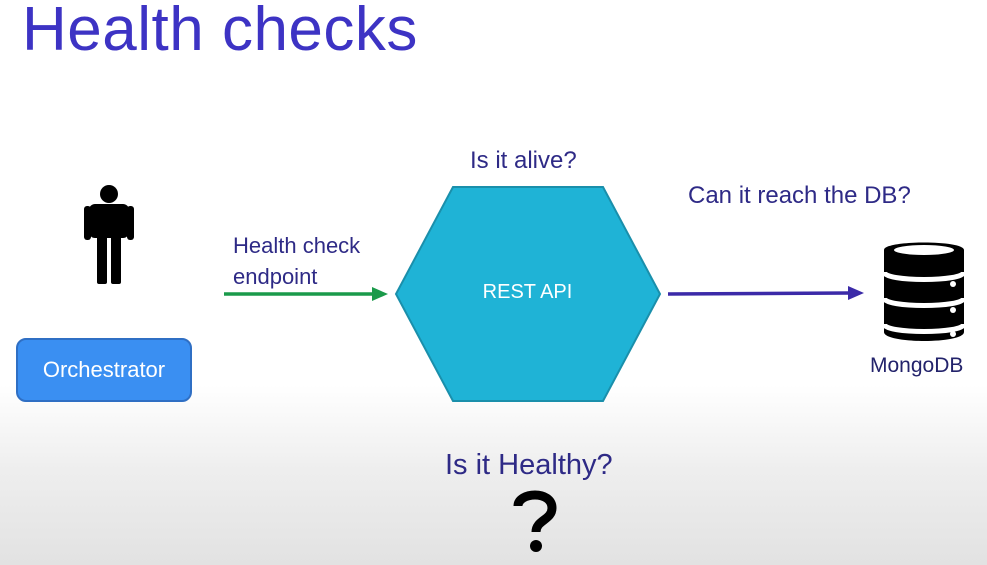 The image size is (987, 565). What do you see at coordinates (924, 291) in the screenshot?
I see `database-icon` at bounding box center [924, 291].